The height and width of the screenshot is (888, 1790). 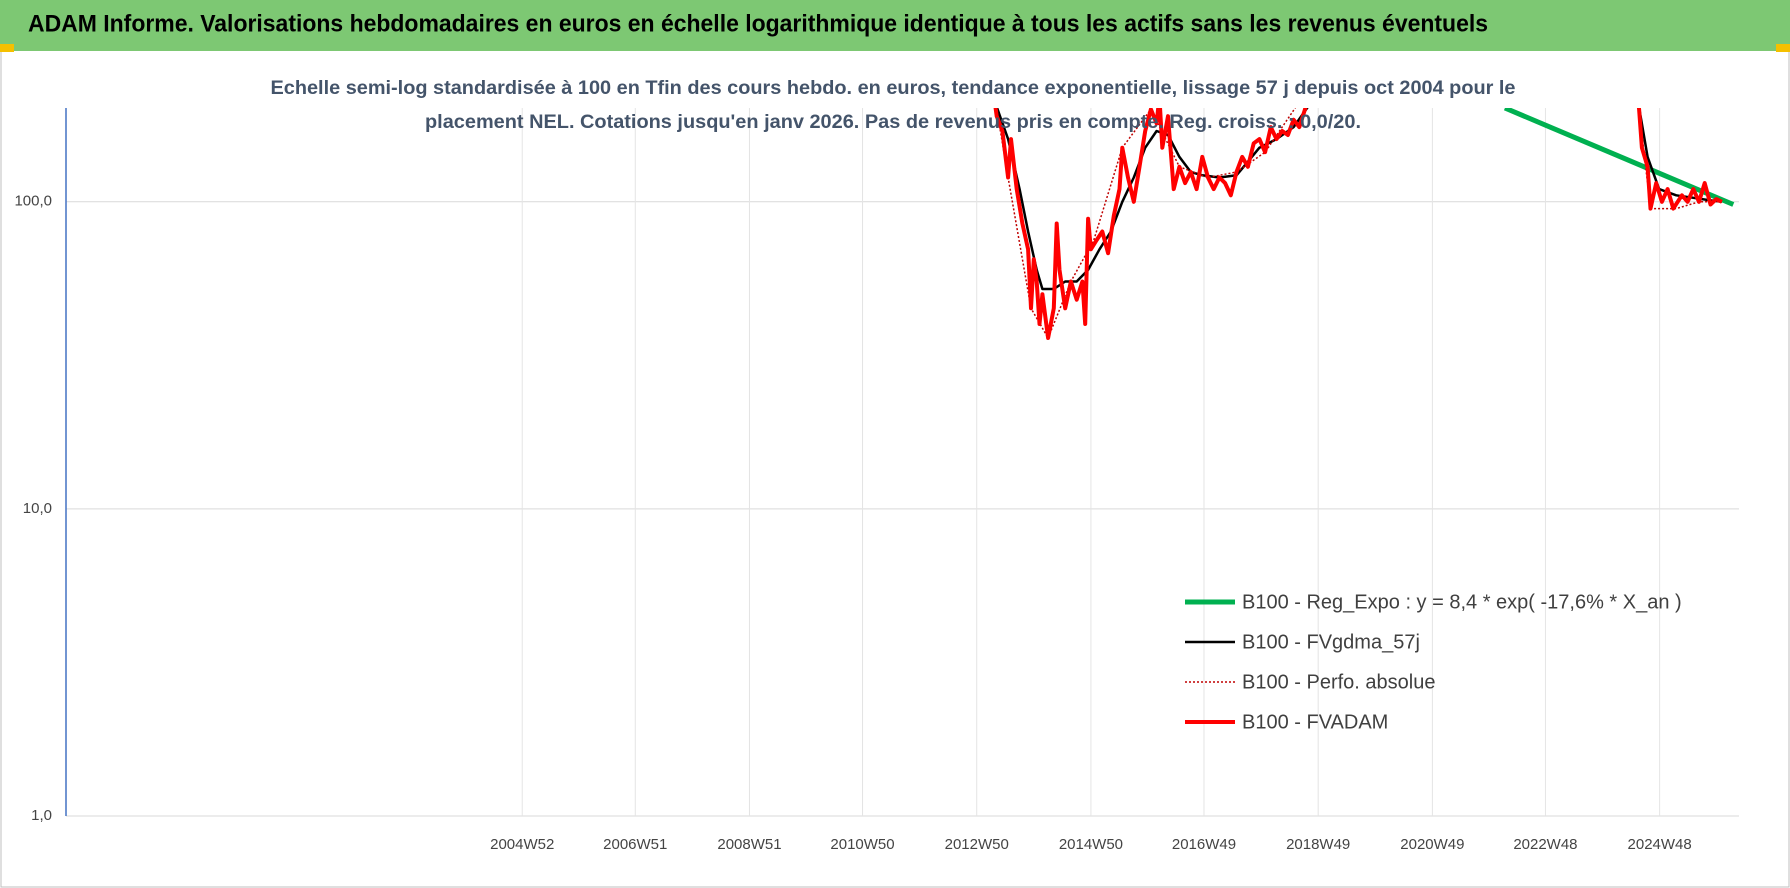 I want to click on x-tick-label: 2024W48, so click(x=1660, y=844).